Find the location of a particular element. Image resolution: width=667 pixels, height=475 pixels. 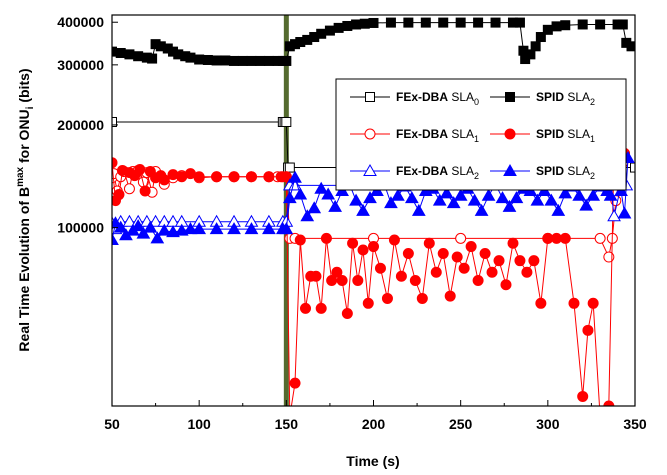

x-tick-label: 250 is located at coordinates (461, 424).